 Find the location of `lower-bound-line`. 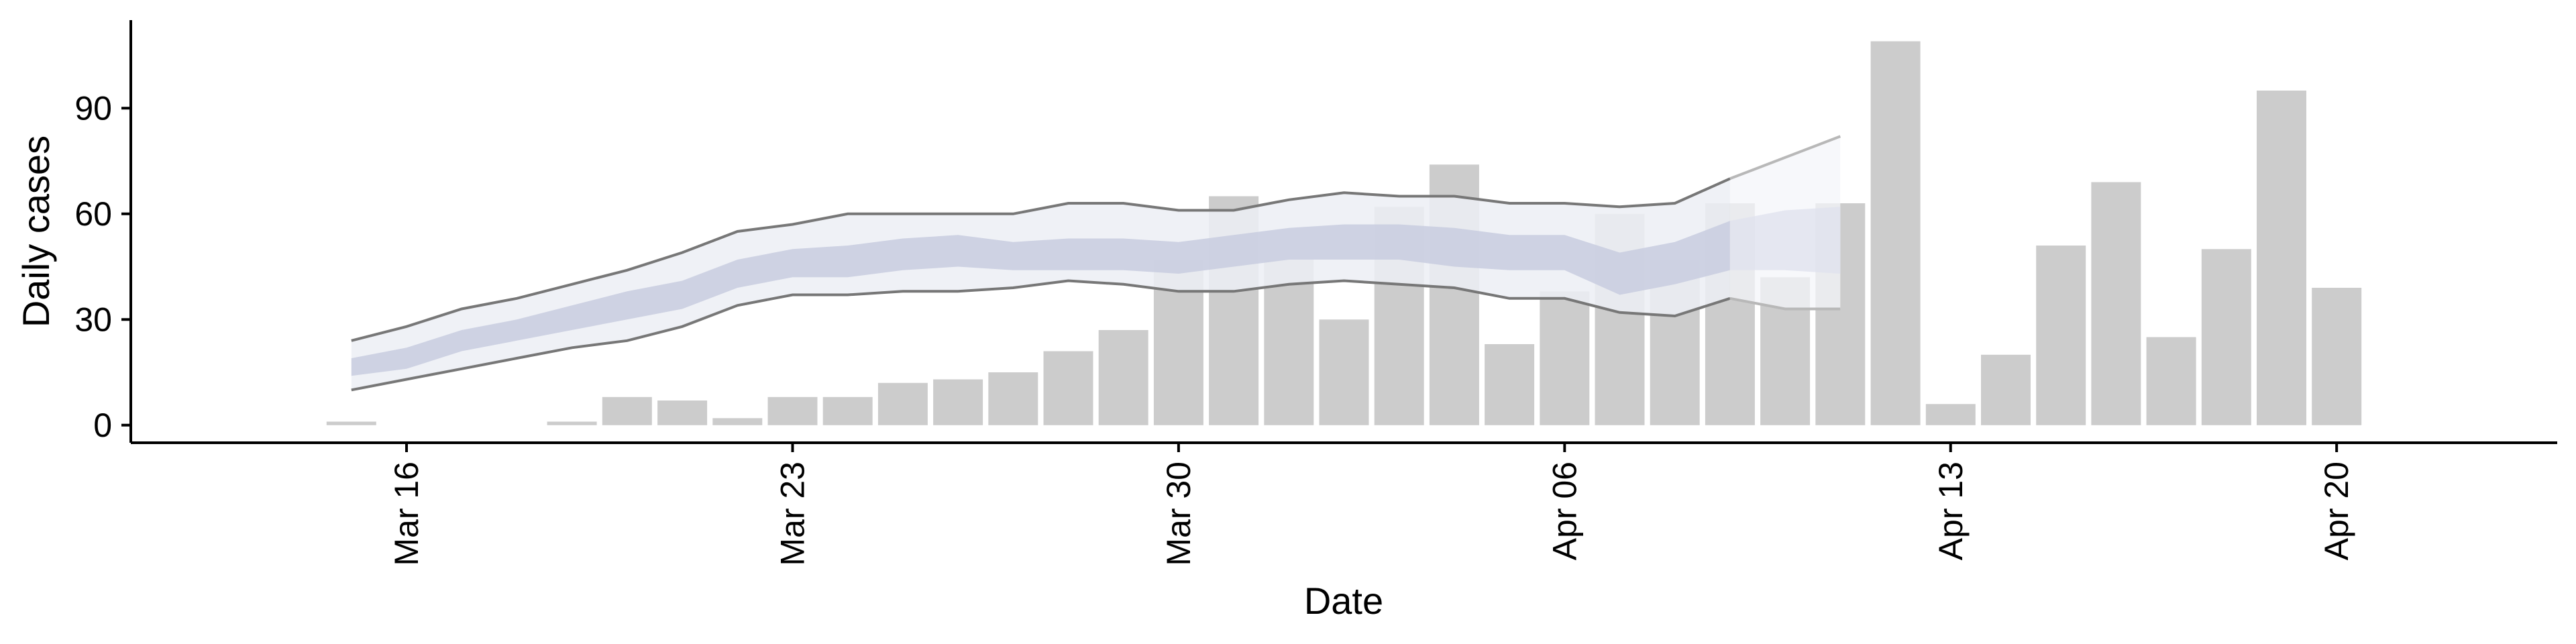

lower-bound-line is located at coordinates (1041, 335).